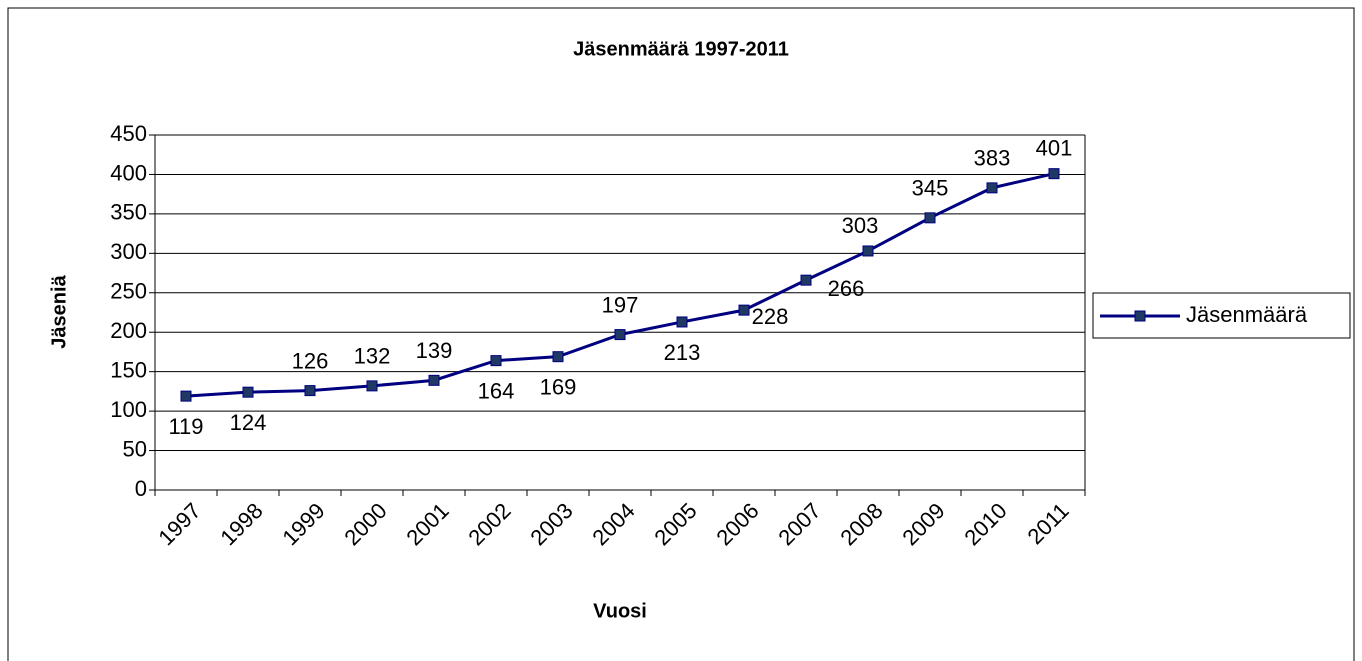 The image size is (1362, 661). What do you see at coordinates (923, 524) in the screenshot?
I see `x-tick-label: 2009` at bounding box center [923, 524].